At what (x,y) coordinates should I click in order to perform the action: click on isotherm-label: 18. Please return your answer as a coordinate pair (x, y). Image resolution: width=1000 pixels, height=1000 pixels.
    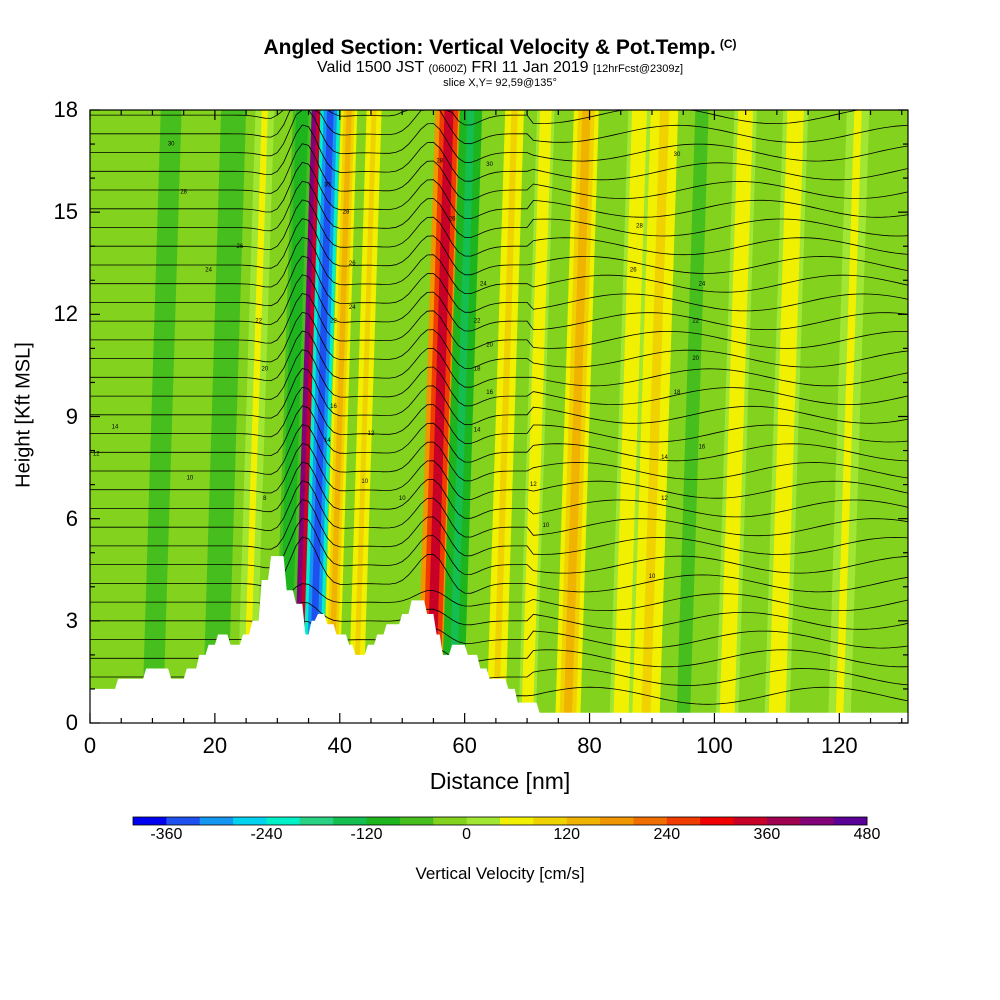
    Looking at the image, I should click on (477, 369).